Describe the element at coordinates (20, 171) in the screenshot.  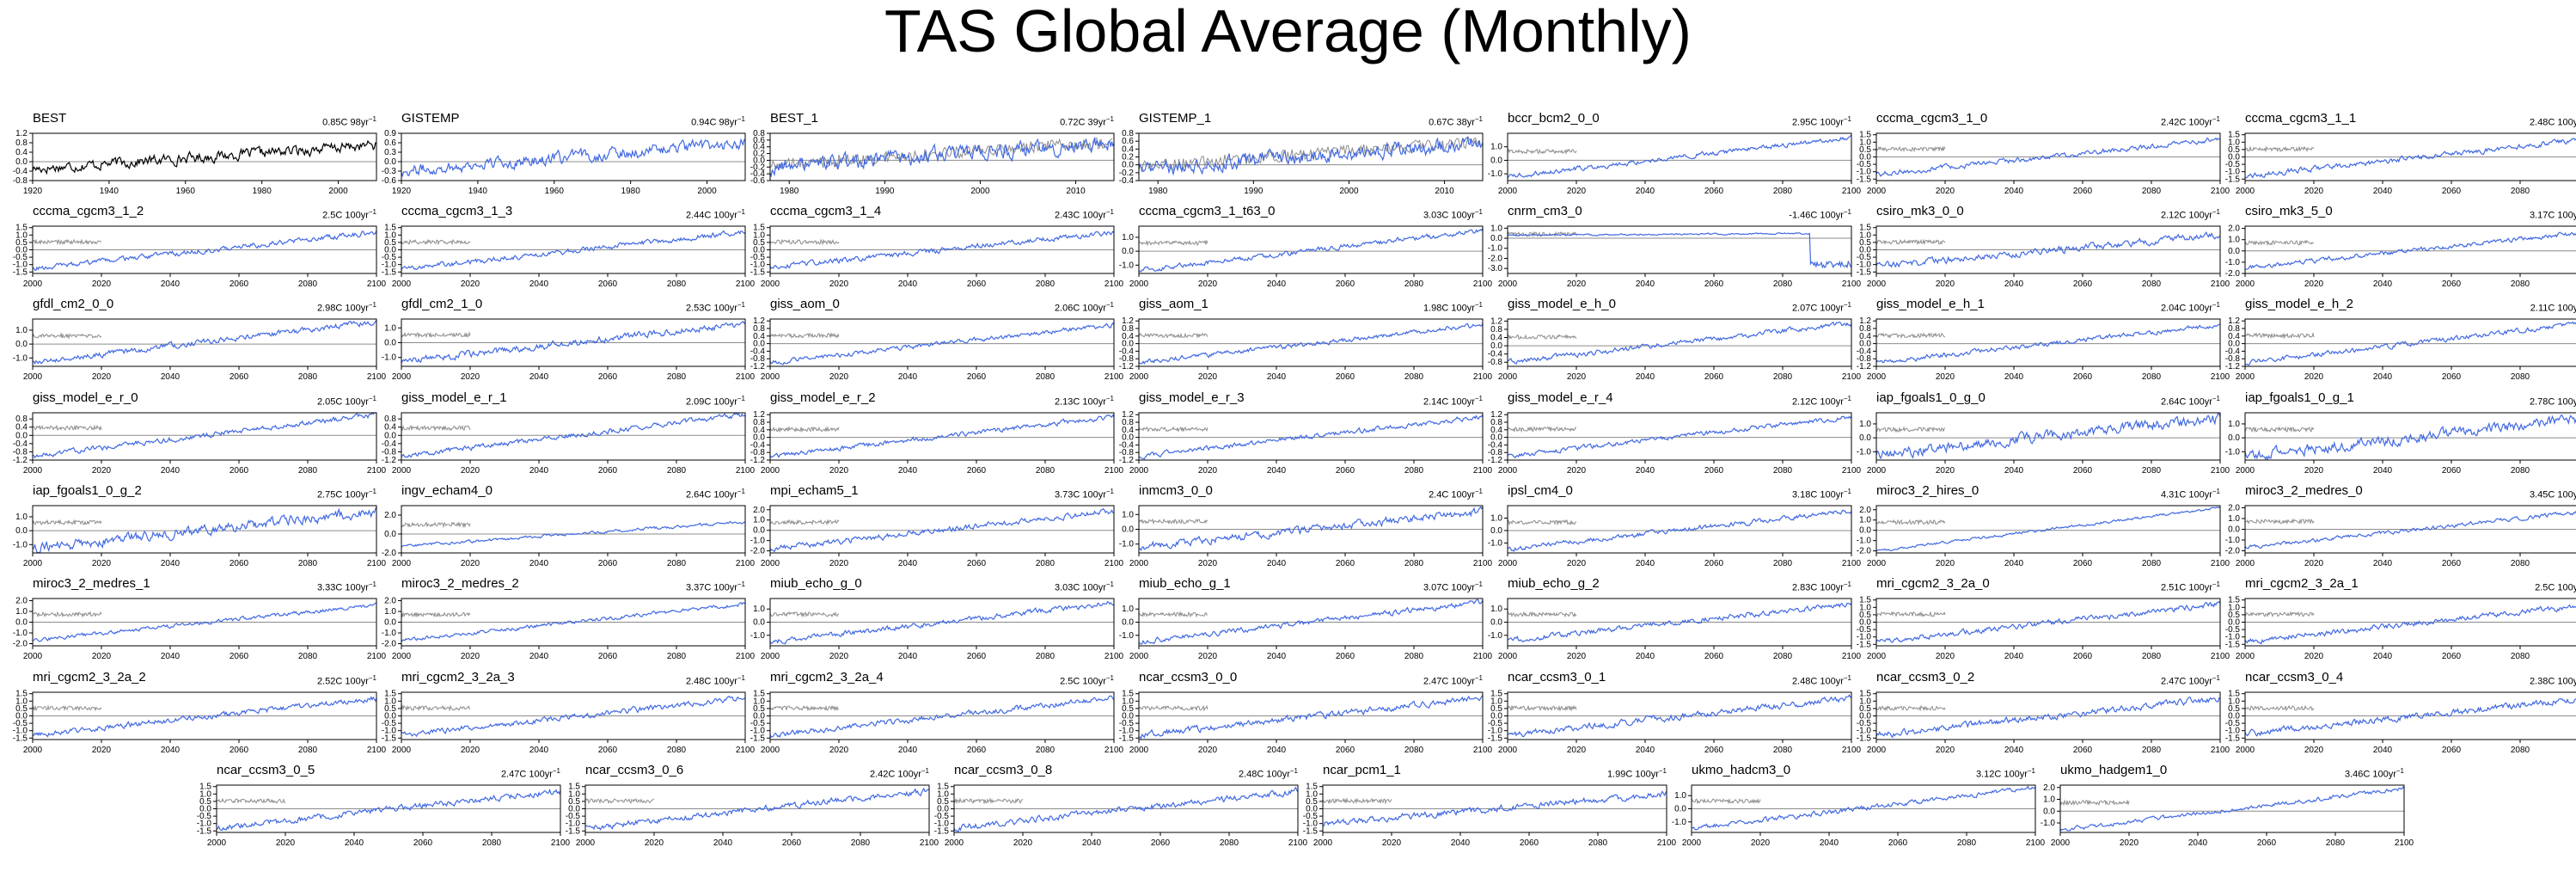
I see `y-tick-label: -0.4` at that location.